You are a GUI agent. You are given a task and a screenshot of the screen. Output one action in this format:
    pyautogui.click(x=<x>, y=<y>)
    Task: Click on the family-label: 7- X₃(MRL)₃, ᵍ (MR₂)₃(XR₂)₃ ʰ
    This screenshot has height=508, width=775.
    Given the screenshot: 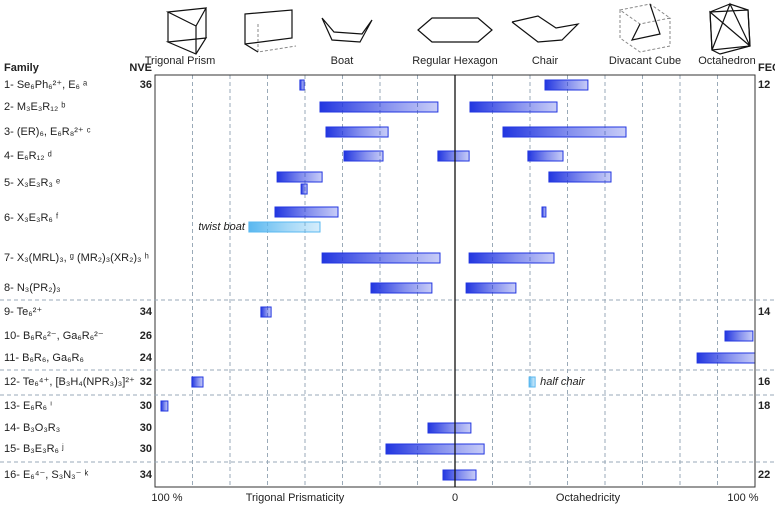 What is the action you would take?
    pyautogui.click(x=76, y=258)
    